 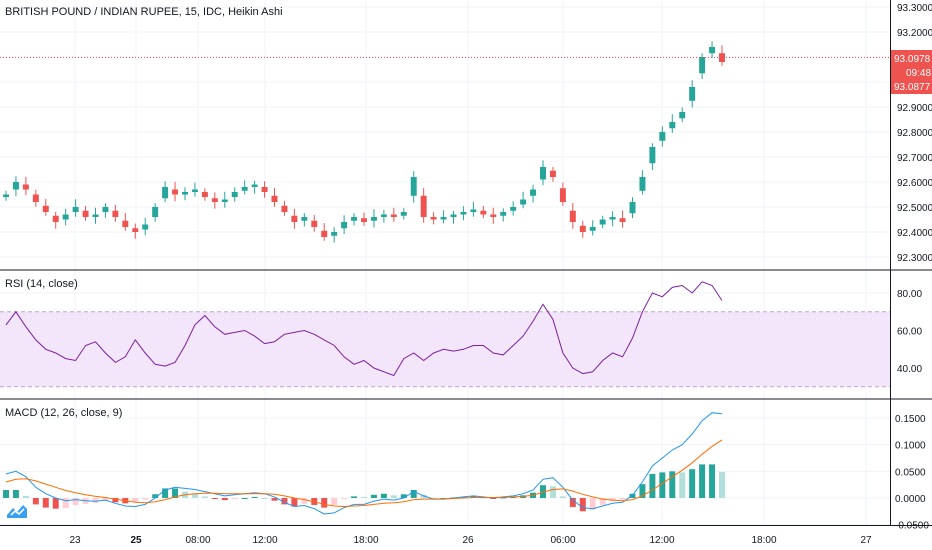 I want to click on rsi-tick-label: 80.00, so click(x=909, y=294).